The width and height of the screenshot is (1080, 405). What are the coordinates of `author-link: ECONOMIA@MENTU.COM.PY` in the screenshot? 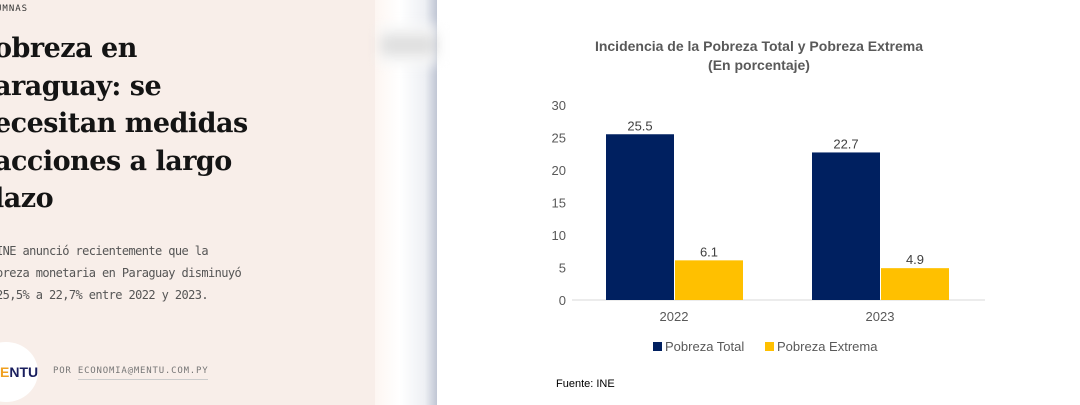 It's located at (143, 373).